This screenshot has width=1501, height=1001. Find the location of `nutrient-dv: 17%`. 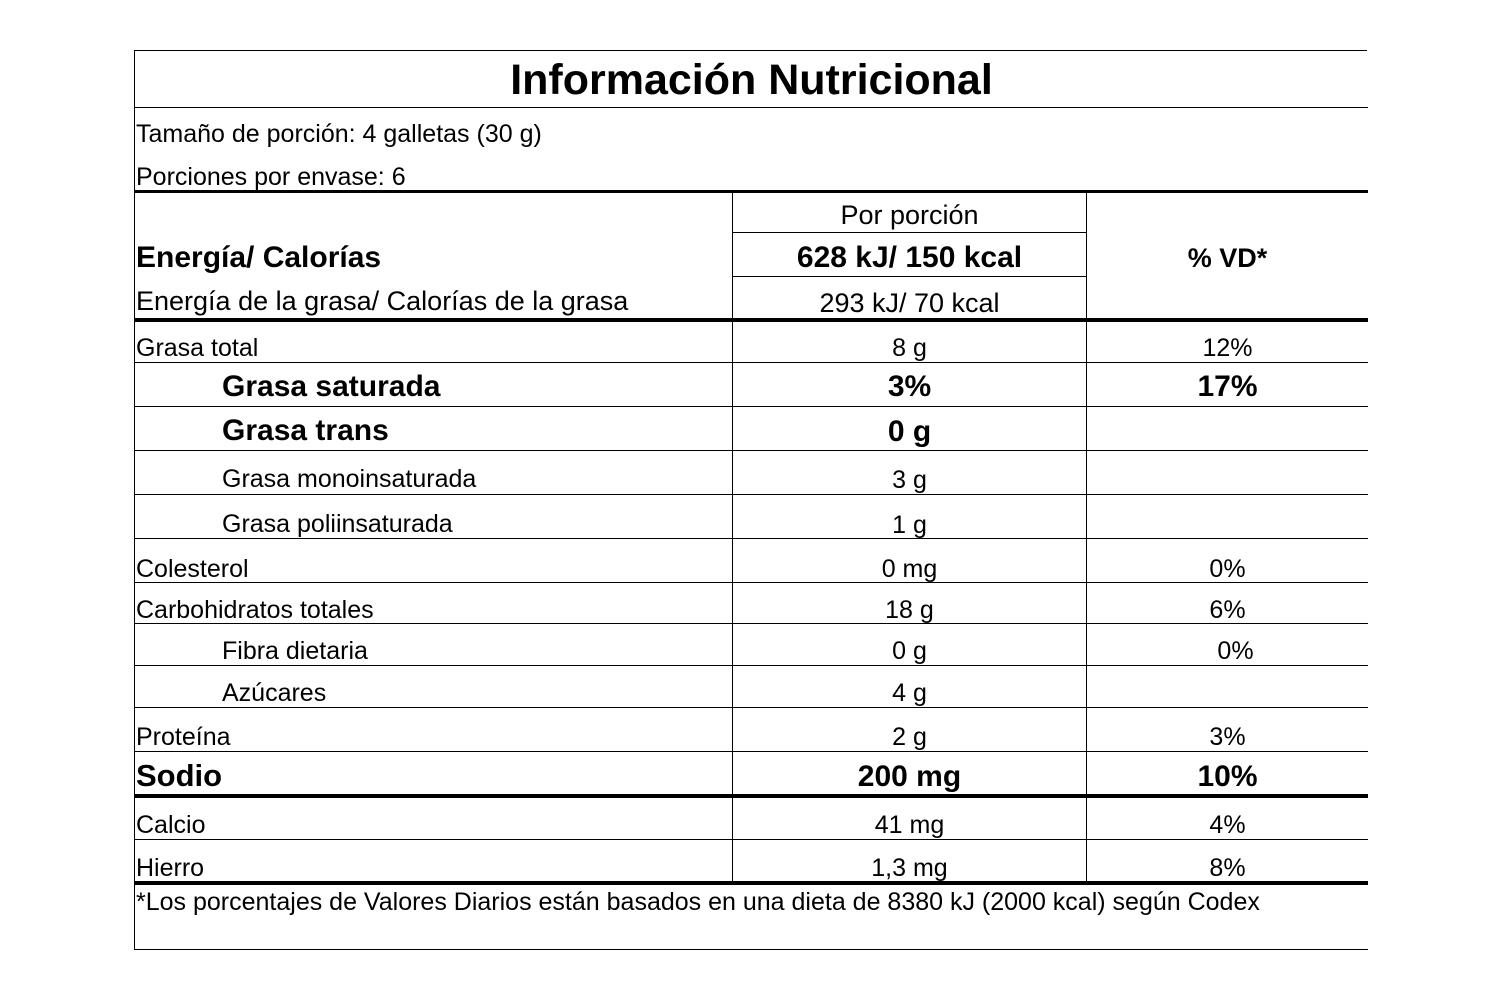

nutrient-dv: 17% is located at coordinates (1227, 386).